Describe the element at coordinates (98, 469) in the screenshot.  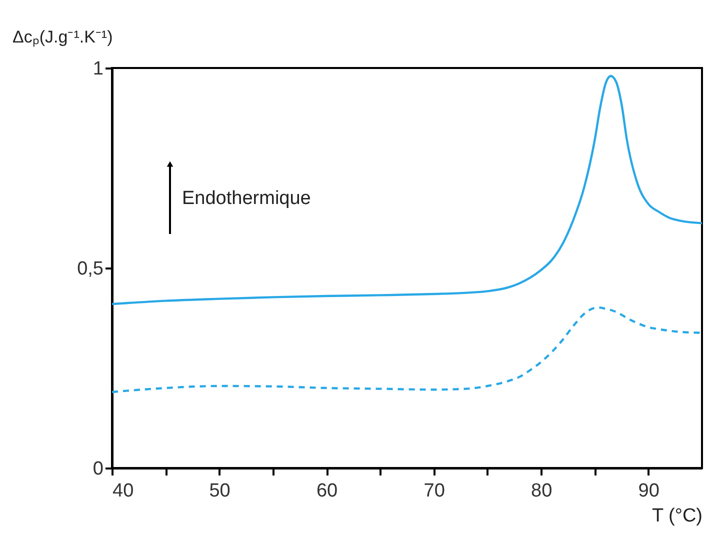
I see `y-tick-label: 0` at that location.